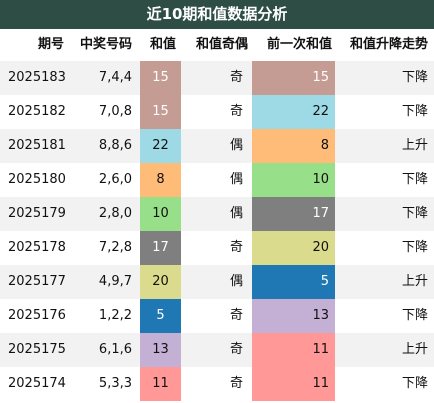 This screenshot has width=434, height=403. Describe the element at coordinates (115, 315) in the screenshot. I see `cell-numbers: 1,2,2` at that location.